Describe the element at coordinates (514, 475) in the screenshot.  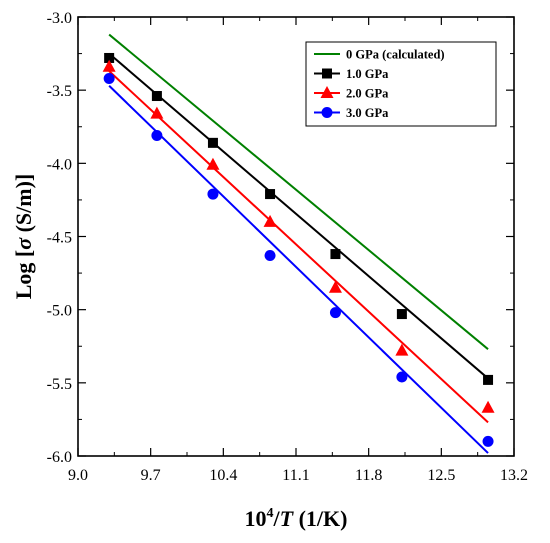
I see `x-tick-label: 13.2` at that location.